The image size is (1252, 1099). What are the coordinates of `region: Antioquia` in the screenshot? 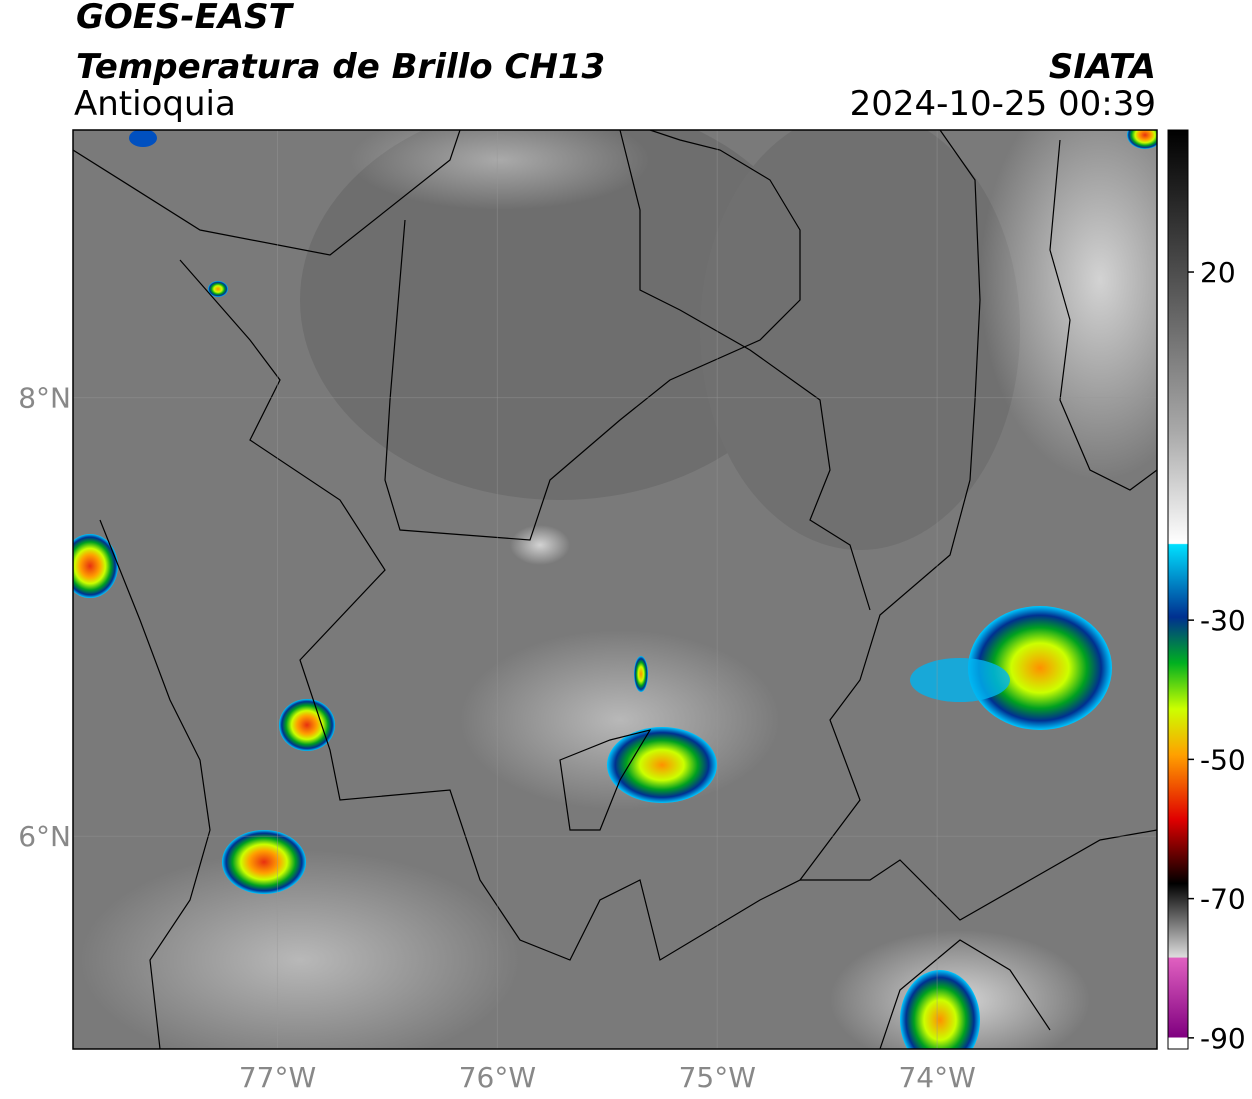 It's located at (155, 104).